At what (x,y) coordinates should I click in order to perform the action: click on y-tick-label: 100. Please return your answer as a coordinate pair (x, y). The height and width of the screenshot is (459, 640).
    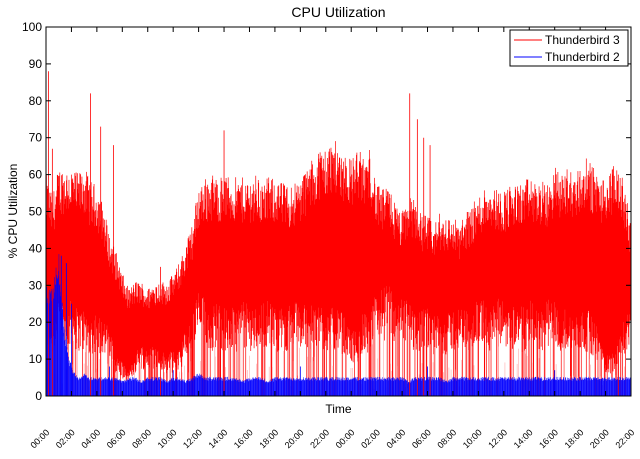
    Looking at the image, I should click on (32, 27).